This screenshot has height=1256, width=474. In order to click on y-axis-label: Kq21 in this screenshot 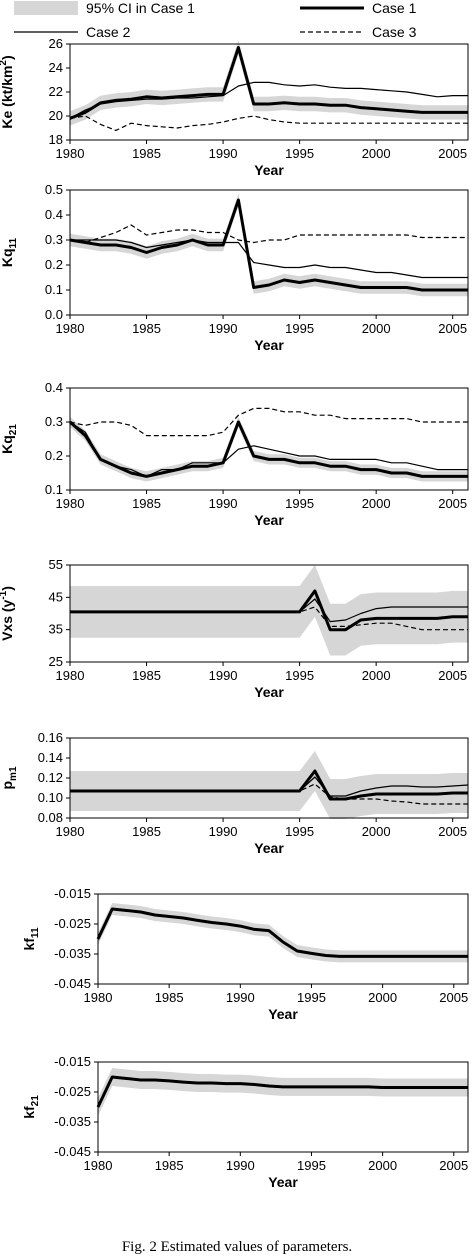, I will do `click(9, 439)`.